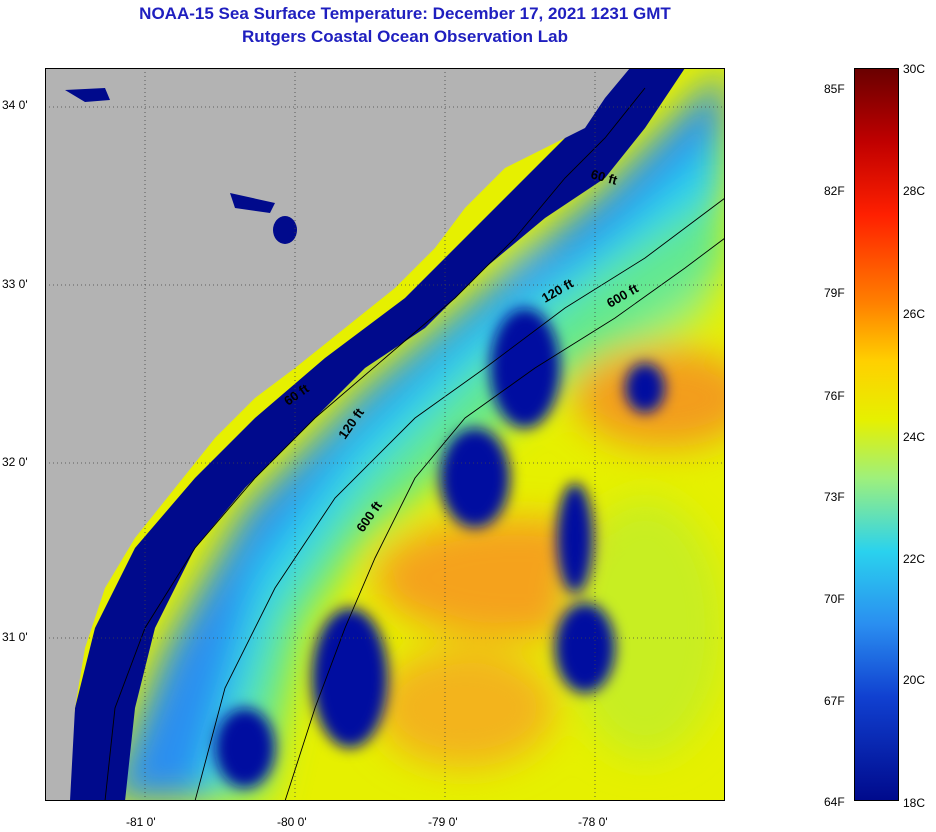 The image size is (936, 832). What do you see at coordinates (443, 822) in the screenshot?
I see `lon-label: -79 0'` at bounding box center [443, 822].